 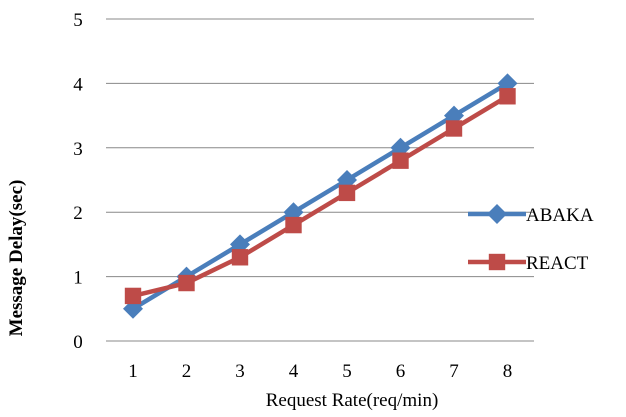 What do you see at coordinates (508, 371) in the screenshot?
I see `x-tick-label: 8` at bounding box center [508, 371].